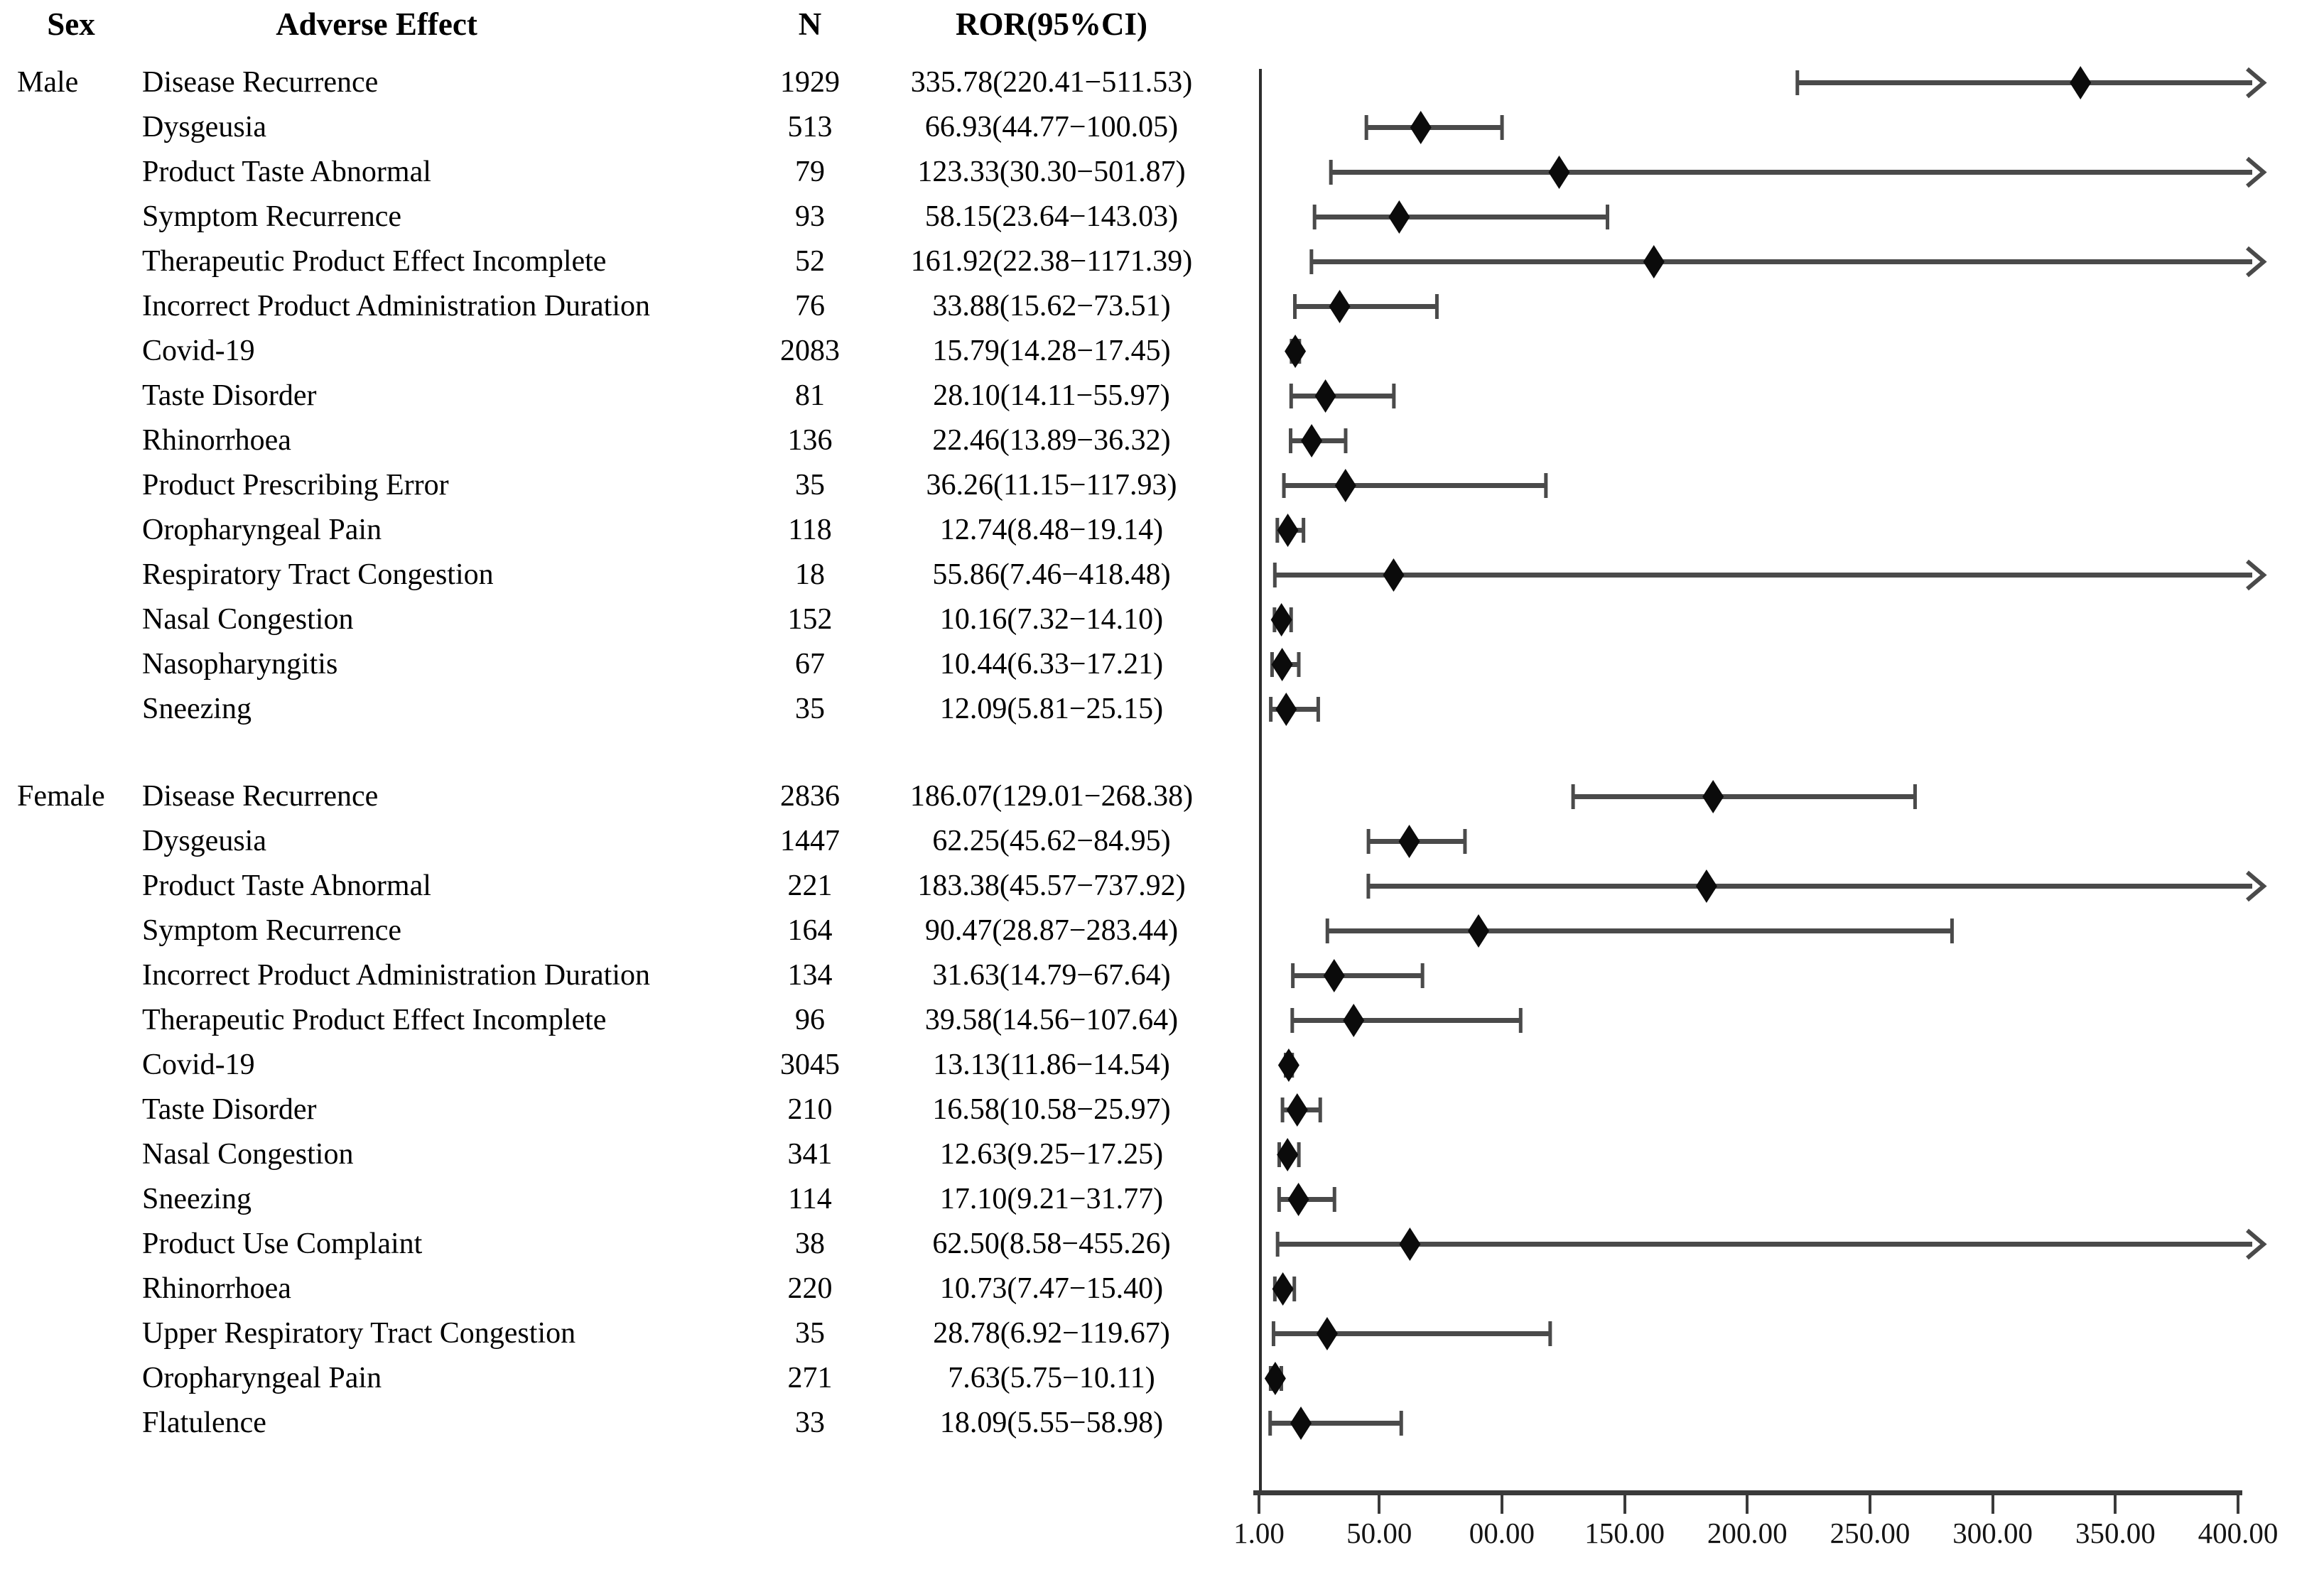 The width and height of the screenshot is (2324, 1577). I want to click on ror-value: 10.16(7.32−14.10), so click(1051, 619).